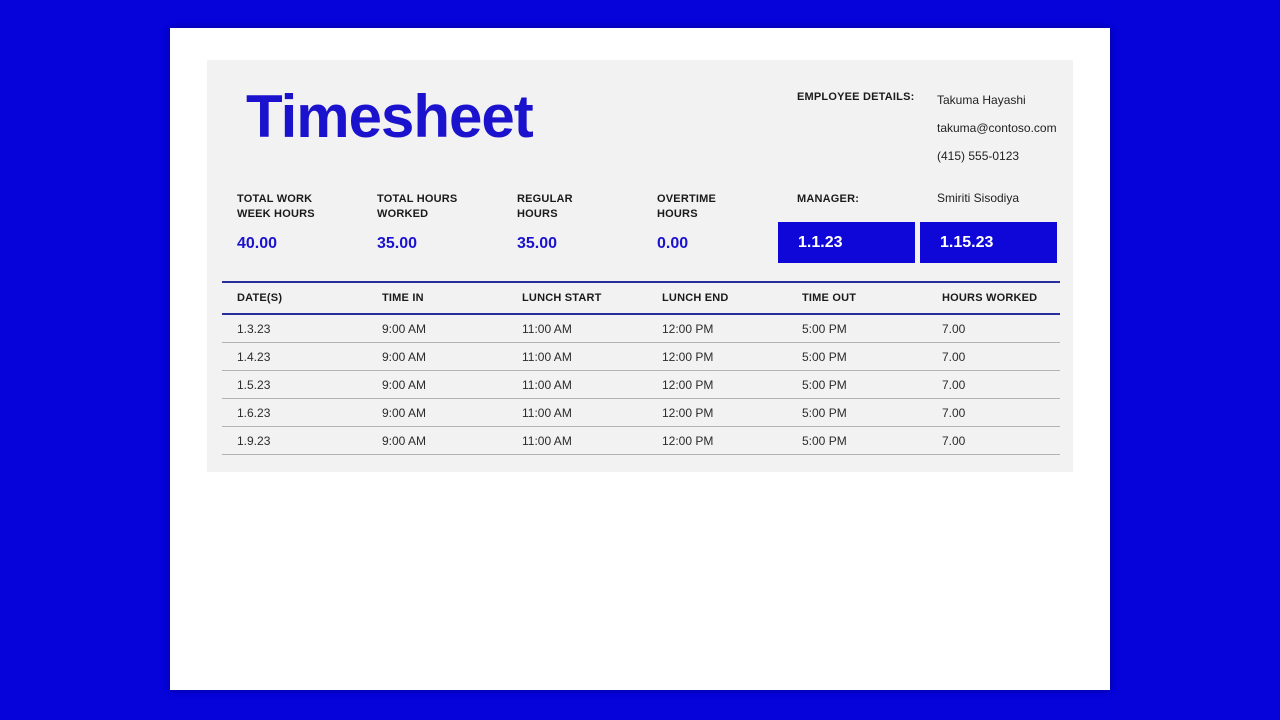  What do you see at coordinates (846, 242) in the screenshot?
I see `period-start-date: 1.1.23` at bounding box center [846, 242].